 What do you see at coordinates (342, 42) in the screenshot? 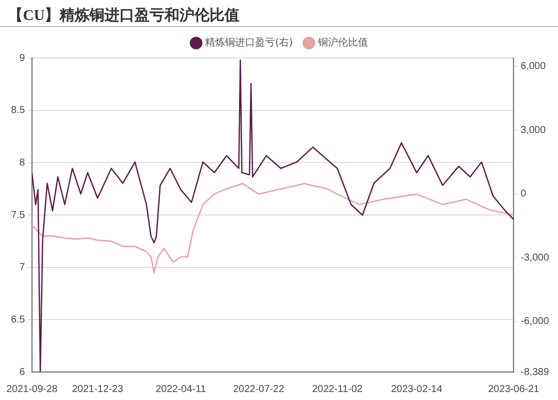
I see `legend-label: 铜沪伦比值` at bounding box center [342, 42].